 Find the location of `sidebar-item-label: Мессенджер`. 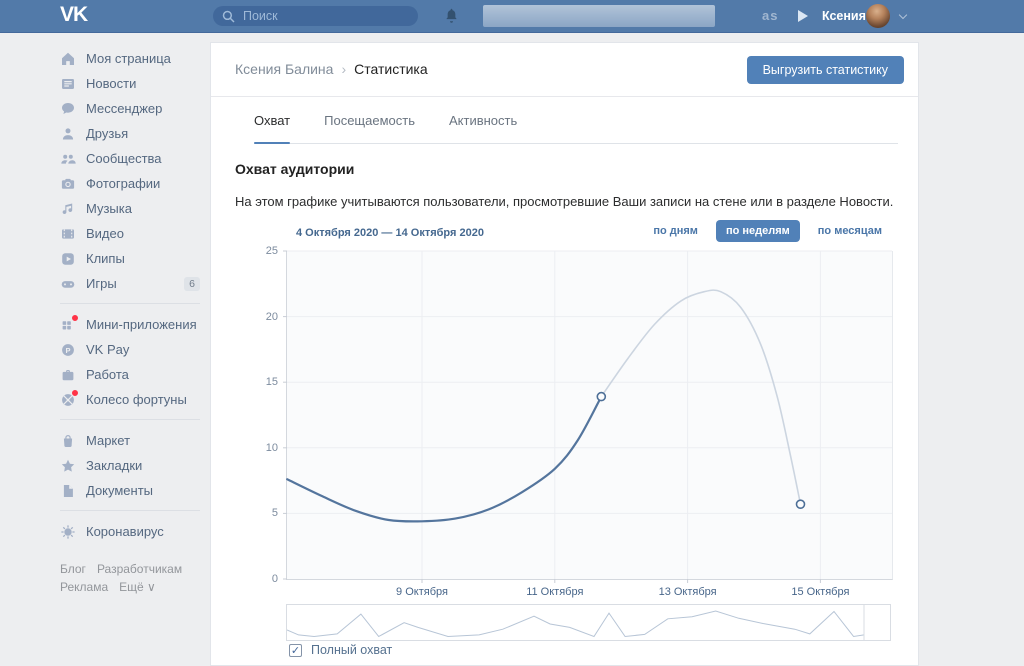

sidebar-item-label: Мессенджер is located at coordinates (124, 108).